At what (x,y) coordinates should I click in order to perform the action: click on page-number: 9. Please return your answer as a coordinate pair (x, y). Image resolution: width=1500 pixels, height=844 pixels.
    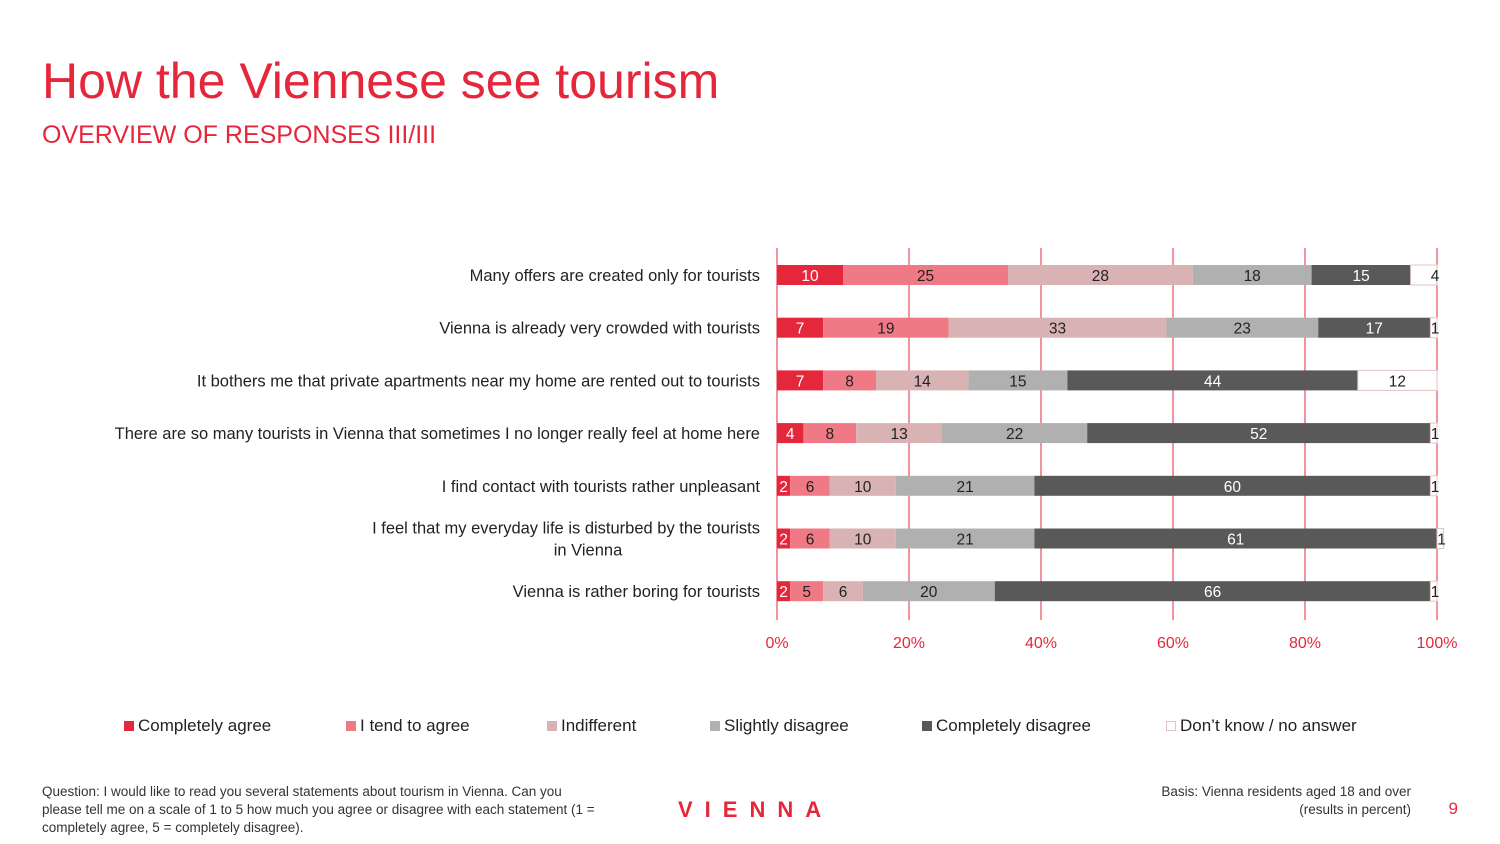
    Looking at the image, I should click on (1453, 808).